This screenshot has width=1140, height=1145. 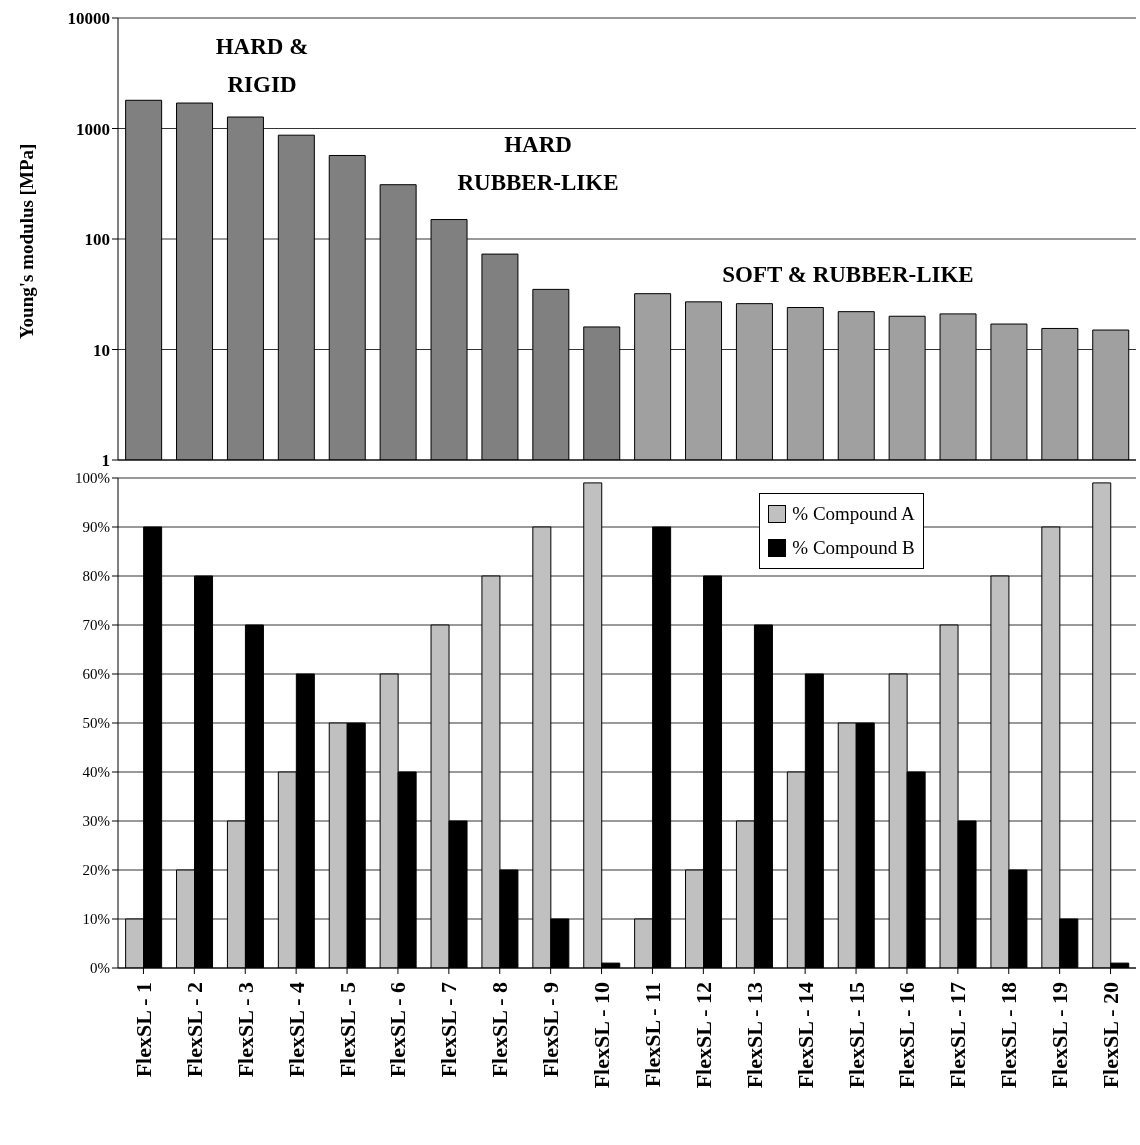 What do you see at coordinates (92, 478) in the screenshot?
I see `y-tick-label: 100%` at bounding box center [92, 478].